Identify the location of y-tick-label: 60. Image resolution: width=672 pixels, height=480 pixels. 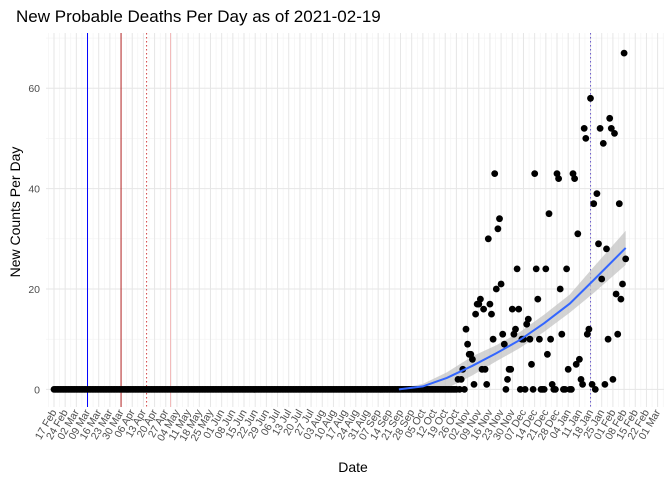
(34, 89).